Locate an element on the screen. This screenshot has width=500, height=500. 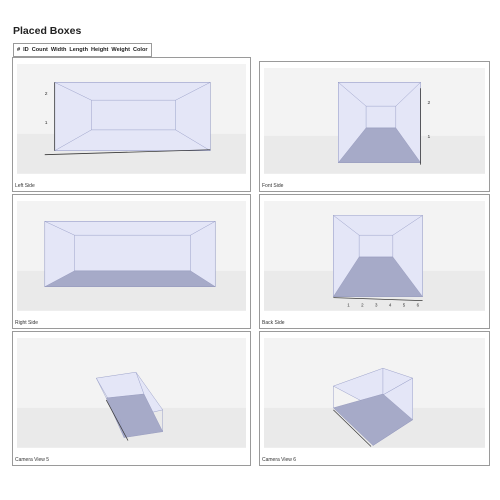
col-height: Height is located at coordinates (100, 50).